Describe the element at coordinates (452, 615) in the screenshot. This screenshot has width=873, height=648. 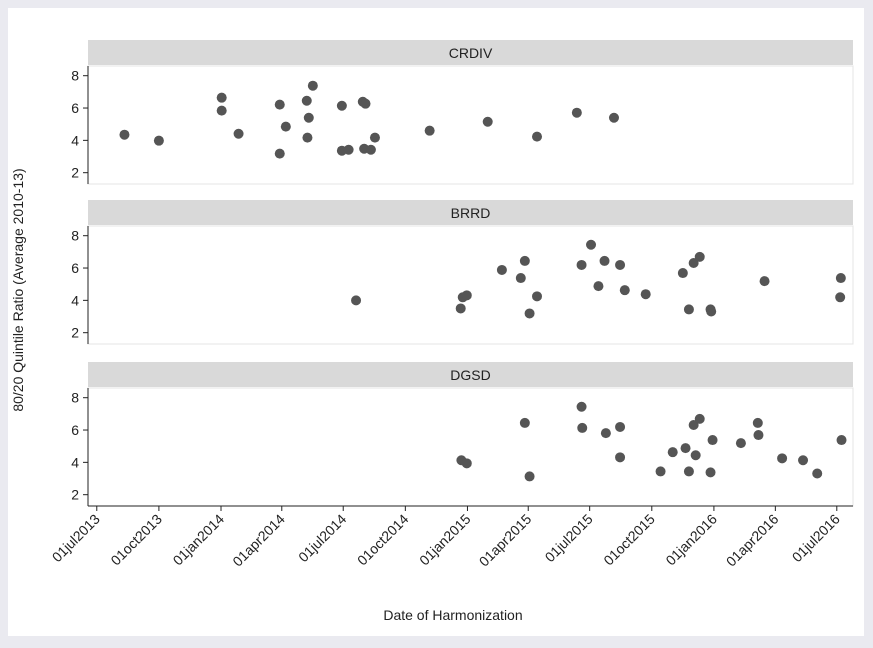
I see `x-axis-label: Date of Harmonization` at that location.